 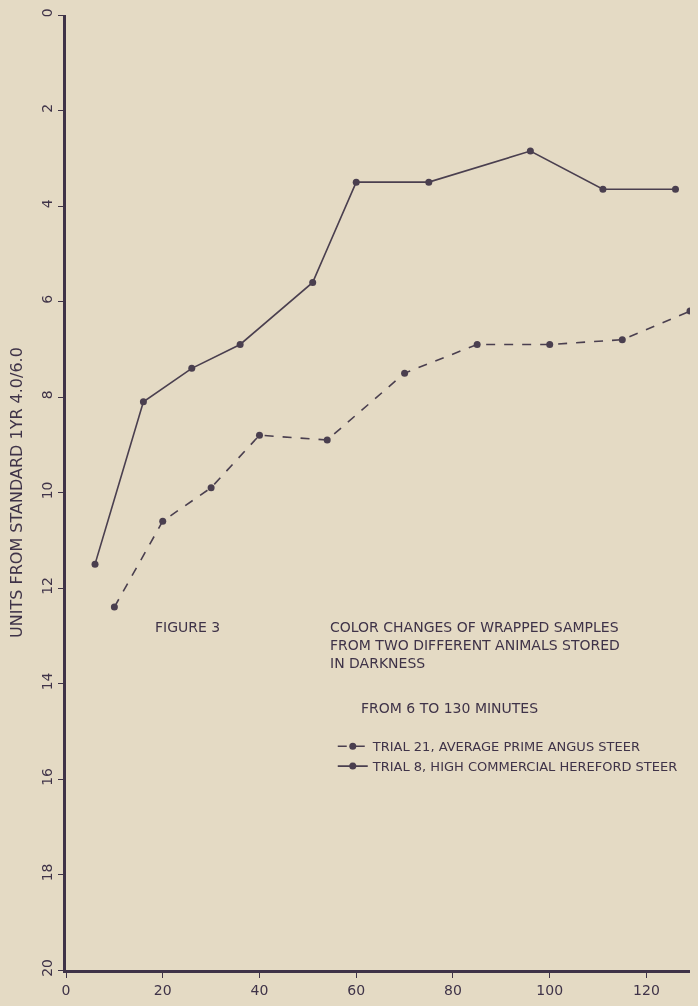 What do you see at coordinates (47, 681) in the screenshot?
I see `y-tick-label: 14` at bounding box center [47, 681].